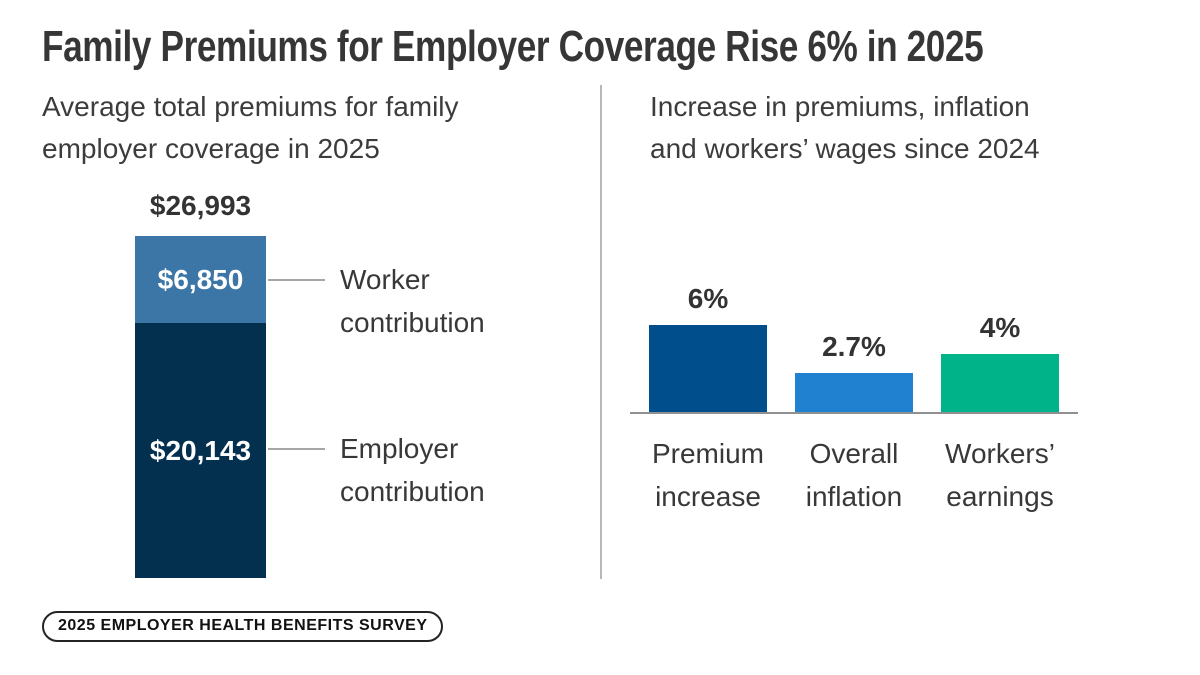  I want to click on stacked-segment-worker: $6,850, so click(200, 279).